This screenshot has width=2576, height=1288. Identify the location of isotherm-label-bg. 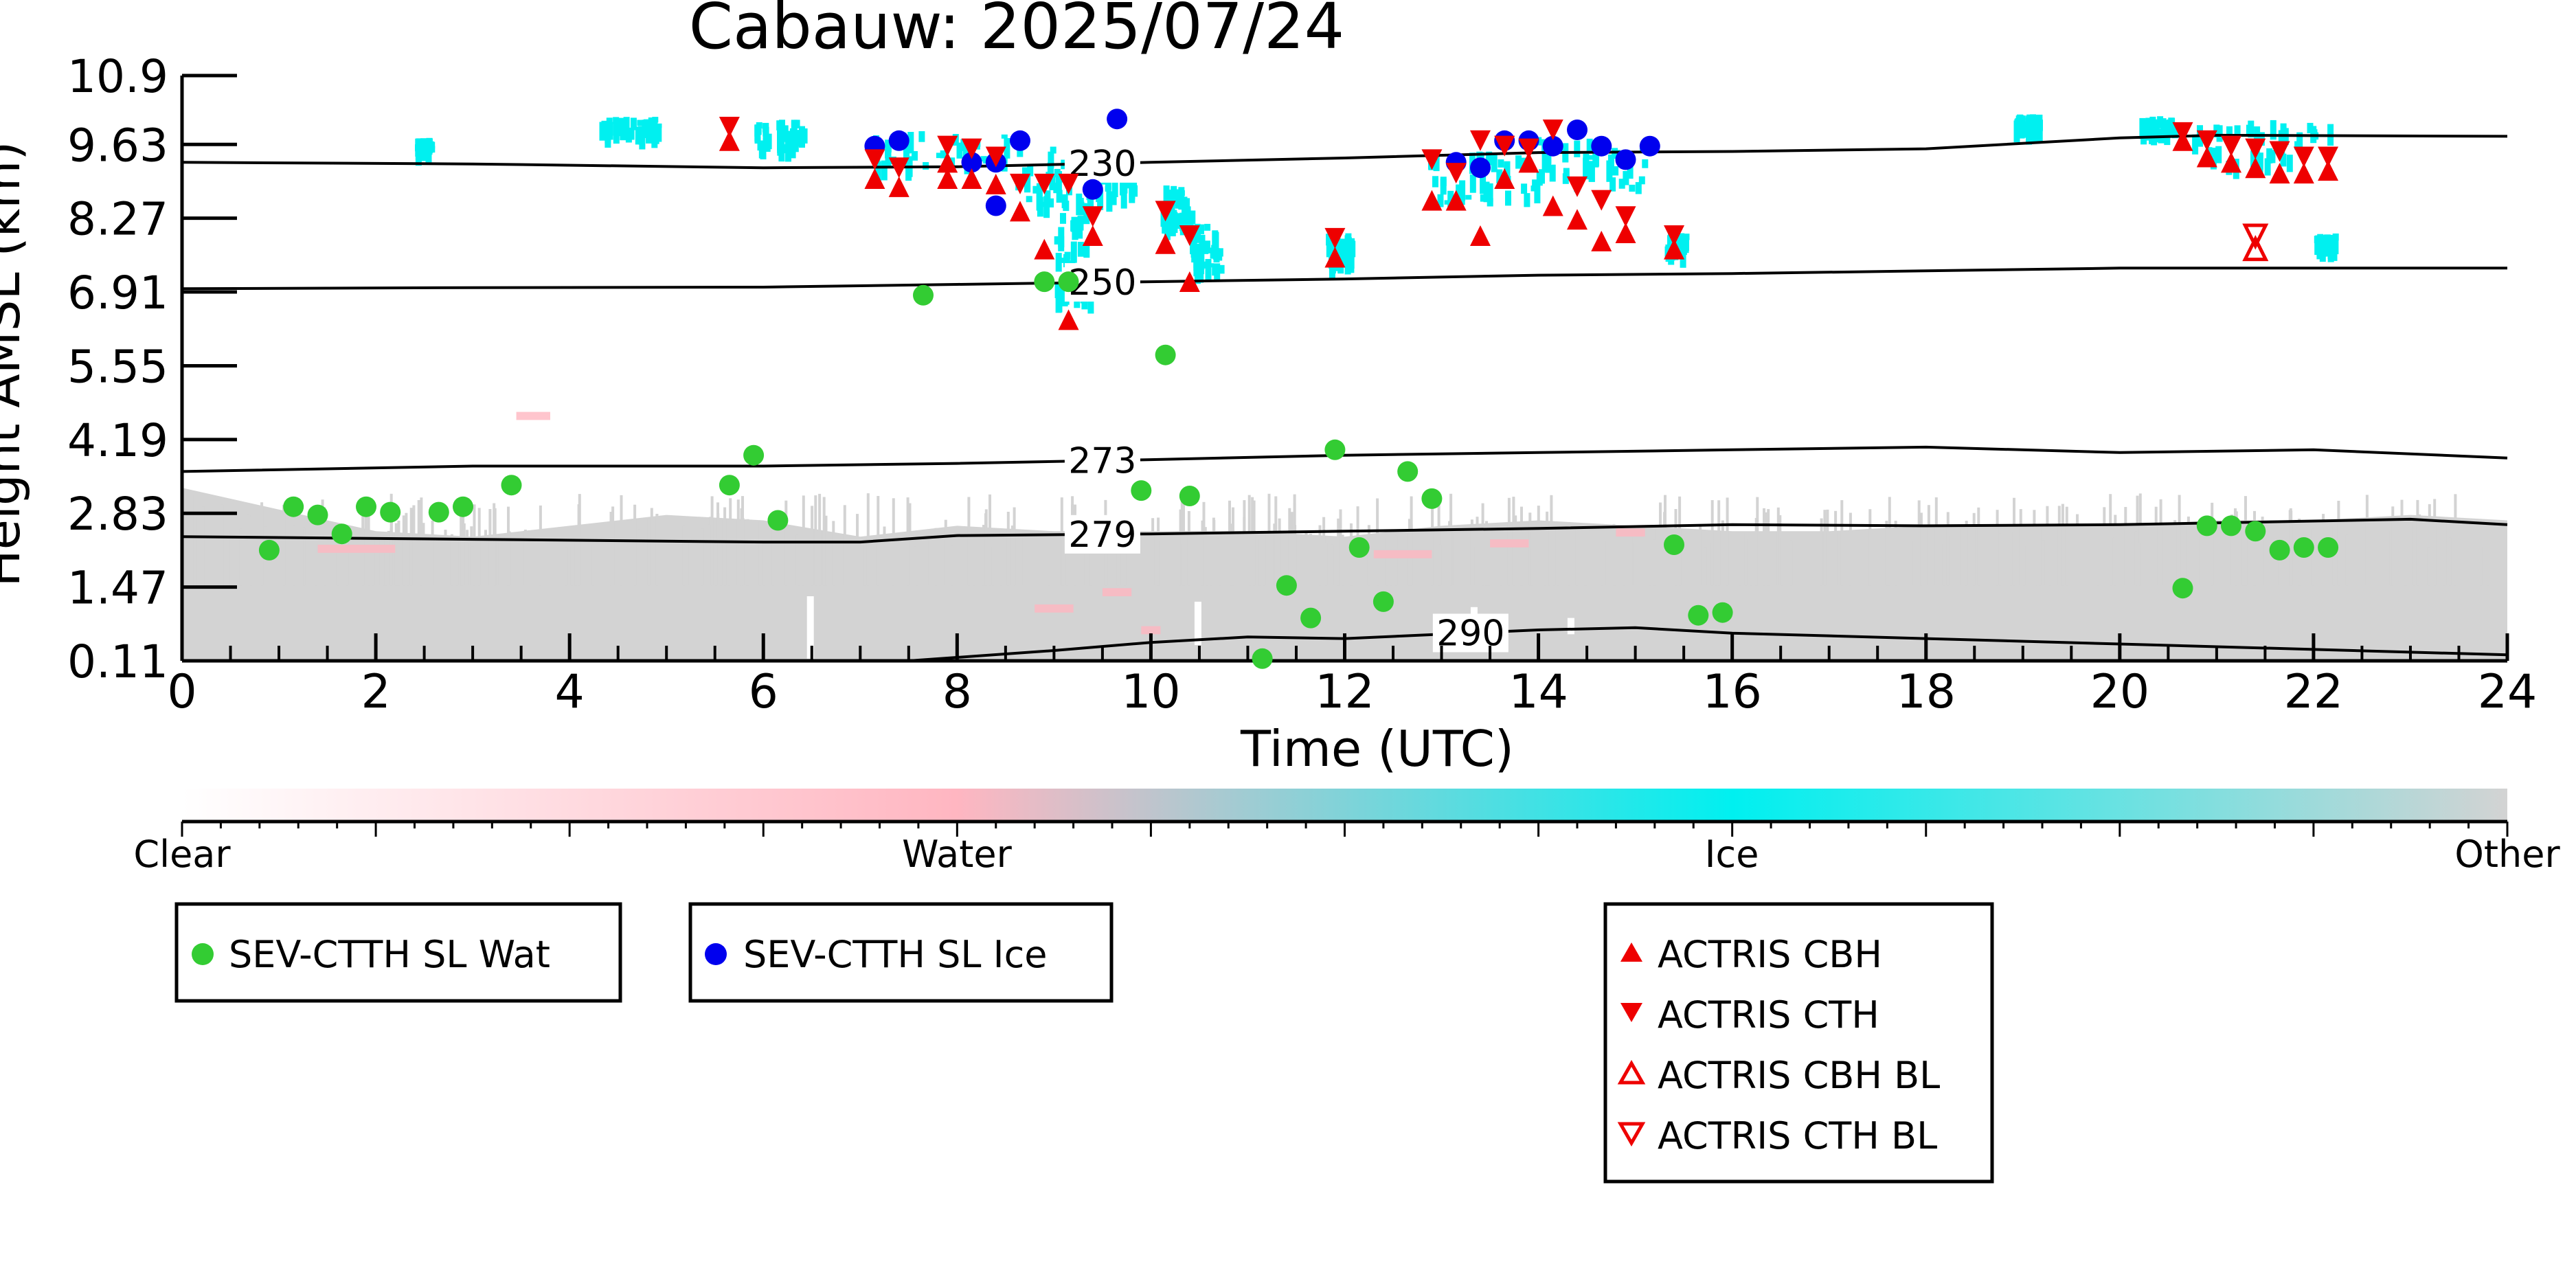
(1102, 460).